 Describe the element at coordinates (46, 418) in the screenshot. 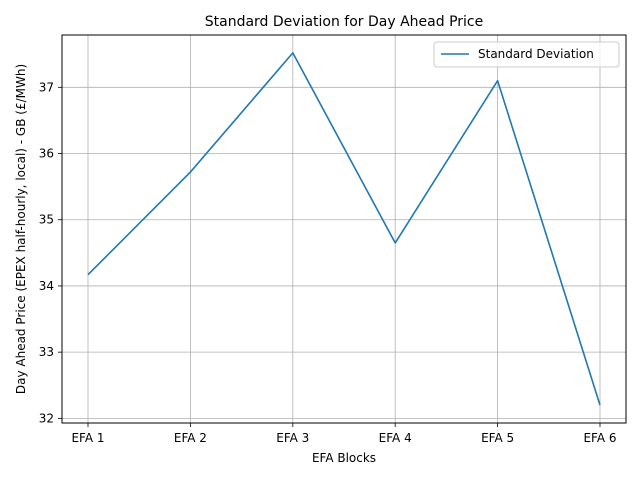

I see `y-tick-label: 32` at that location.